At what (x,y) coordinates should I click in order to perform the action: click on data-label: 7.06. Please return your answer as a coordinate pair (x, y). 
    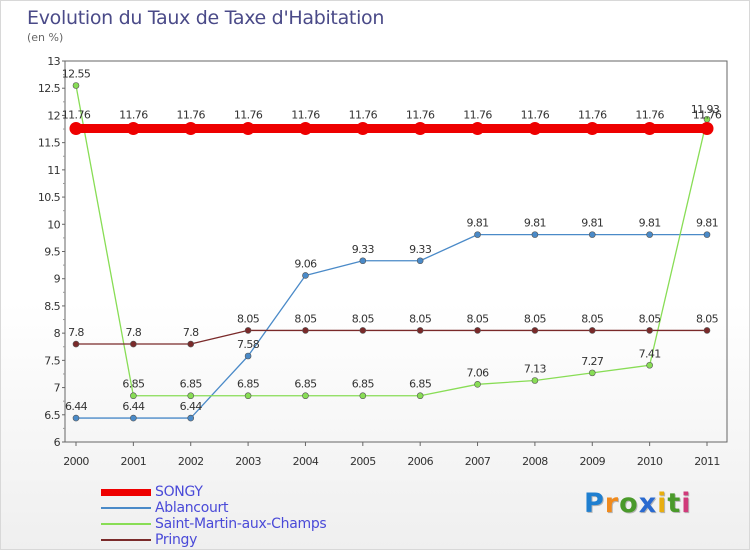
    Looking at the image, I should click on (477, 372).